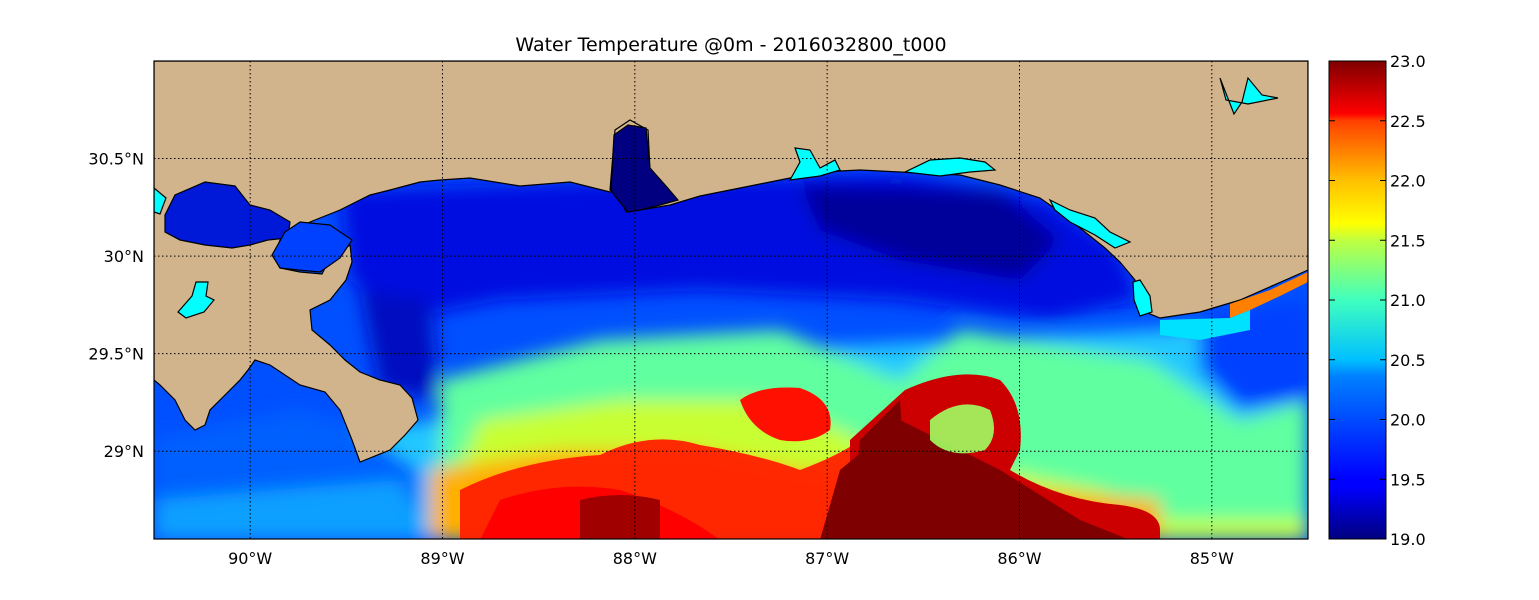 The image size is (1539, 600). I want to click on west-edge-water, so click(160, 201).